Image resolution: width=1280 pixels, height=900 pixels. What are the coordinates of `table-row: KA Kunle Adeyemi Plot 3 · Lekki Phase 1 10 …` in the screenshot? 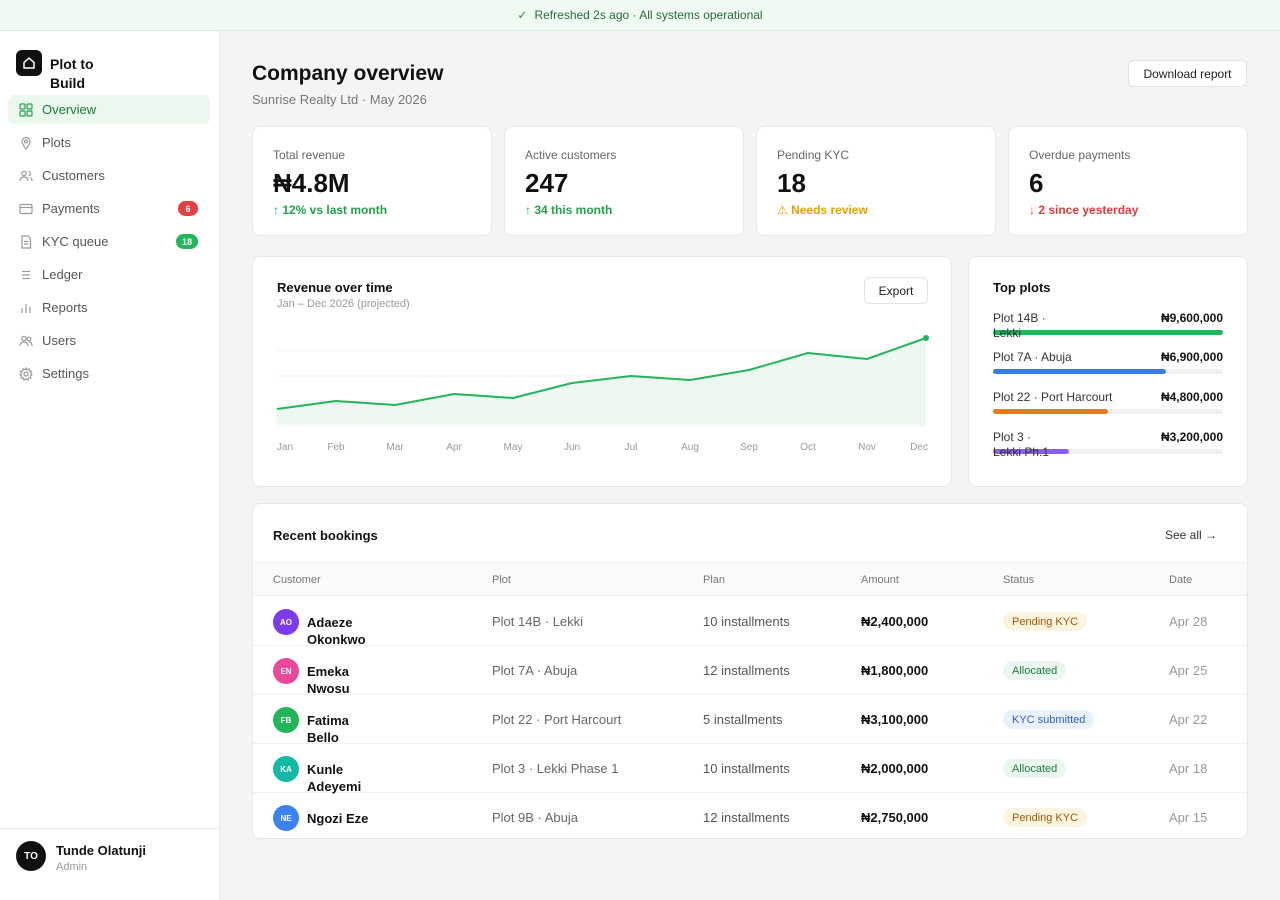 It's located at (750, 769).